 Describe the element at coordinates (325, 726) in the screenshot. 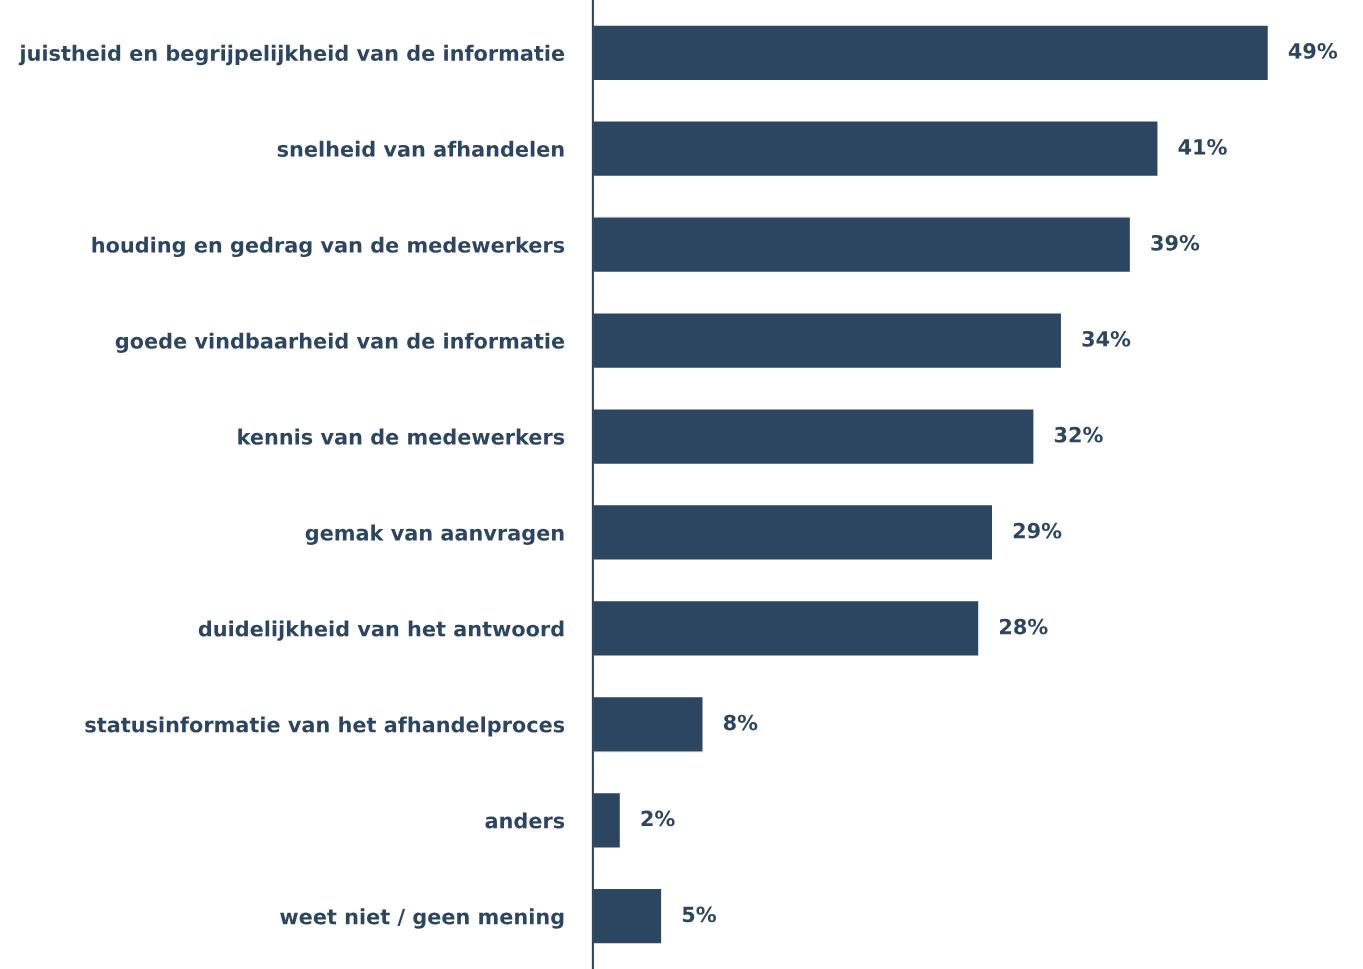

I see `y-tick-label: statusinformatie van het afhandelproces` at that location.